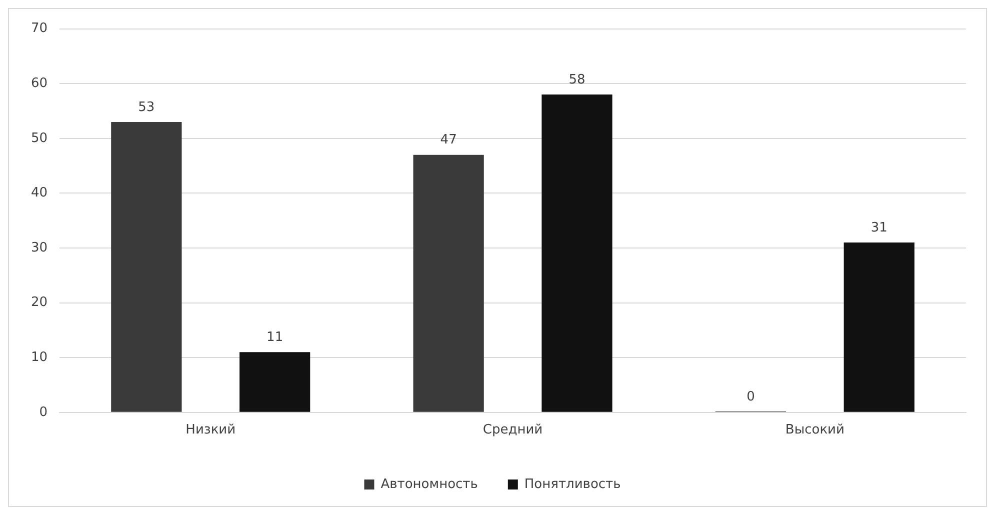  What do you see at coordinates (39, 248) in the screenshot?
I see `y-tick-label: 30` at bounding box center [39, 248].